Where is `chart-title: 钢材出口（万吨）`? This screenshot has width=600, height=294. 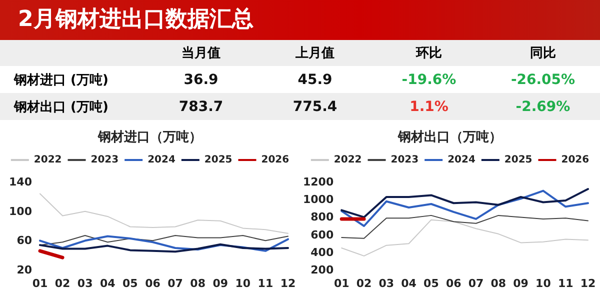 chart-title: 钢材出口（万吨） is located at coordinates (449, 137).